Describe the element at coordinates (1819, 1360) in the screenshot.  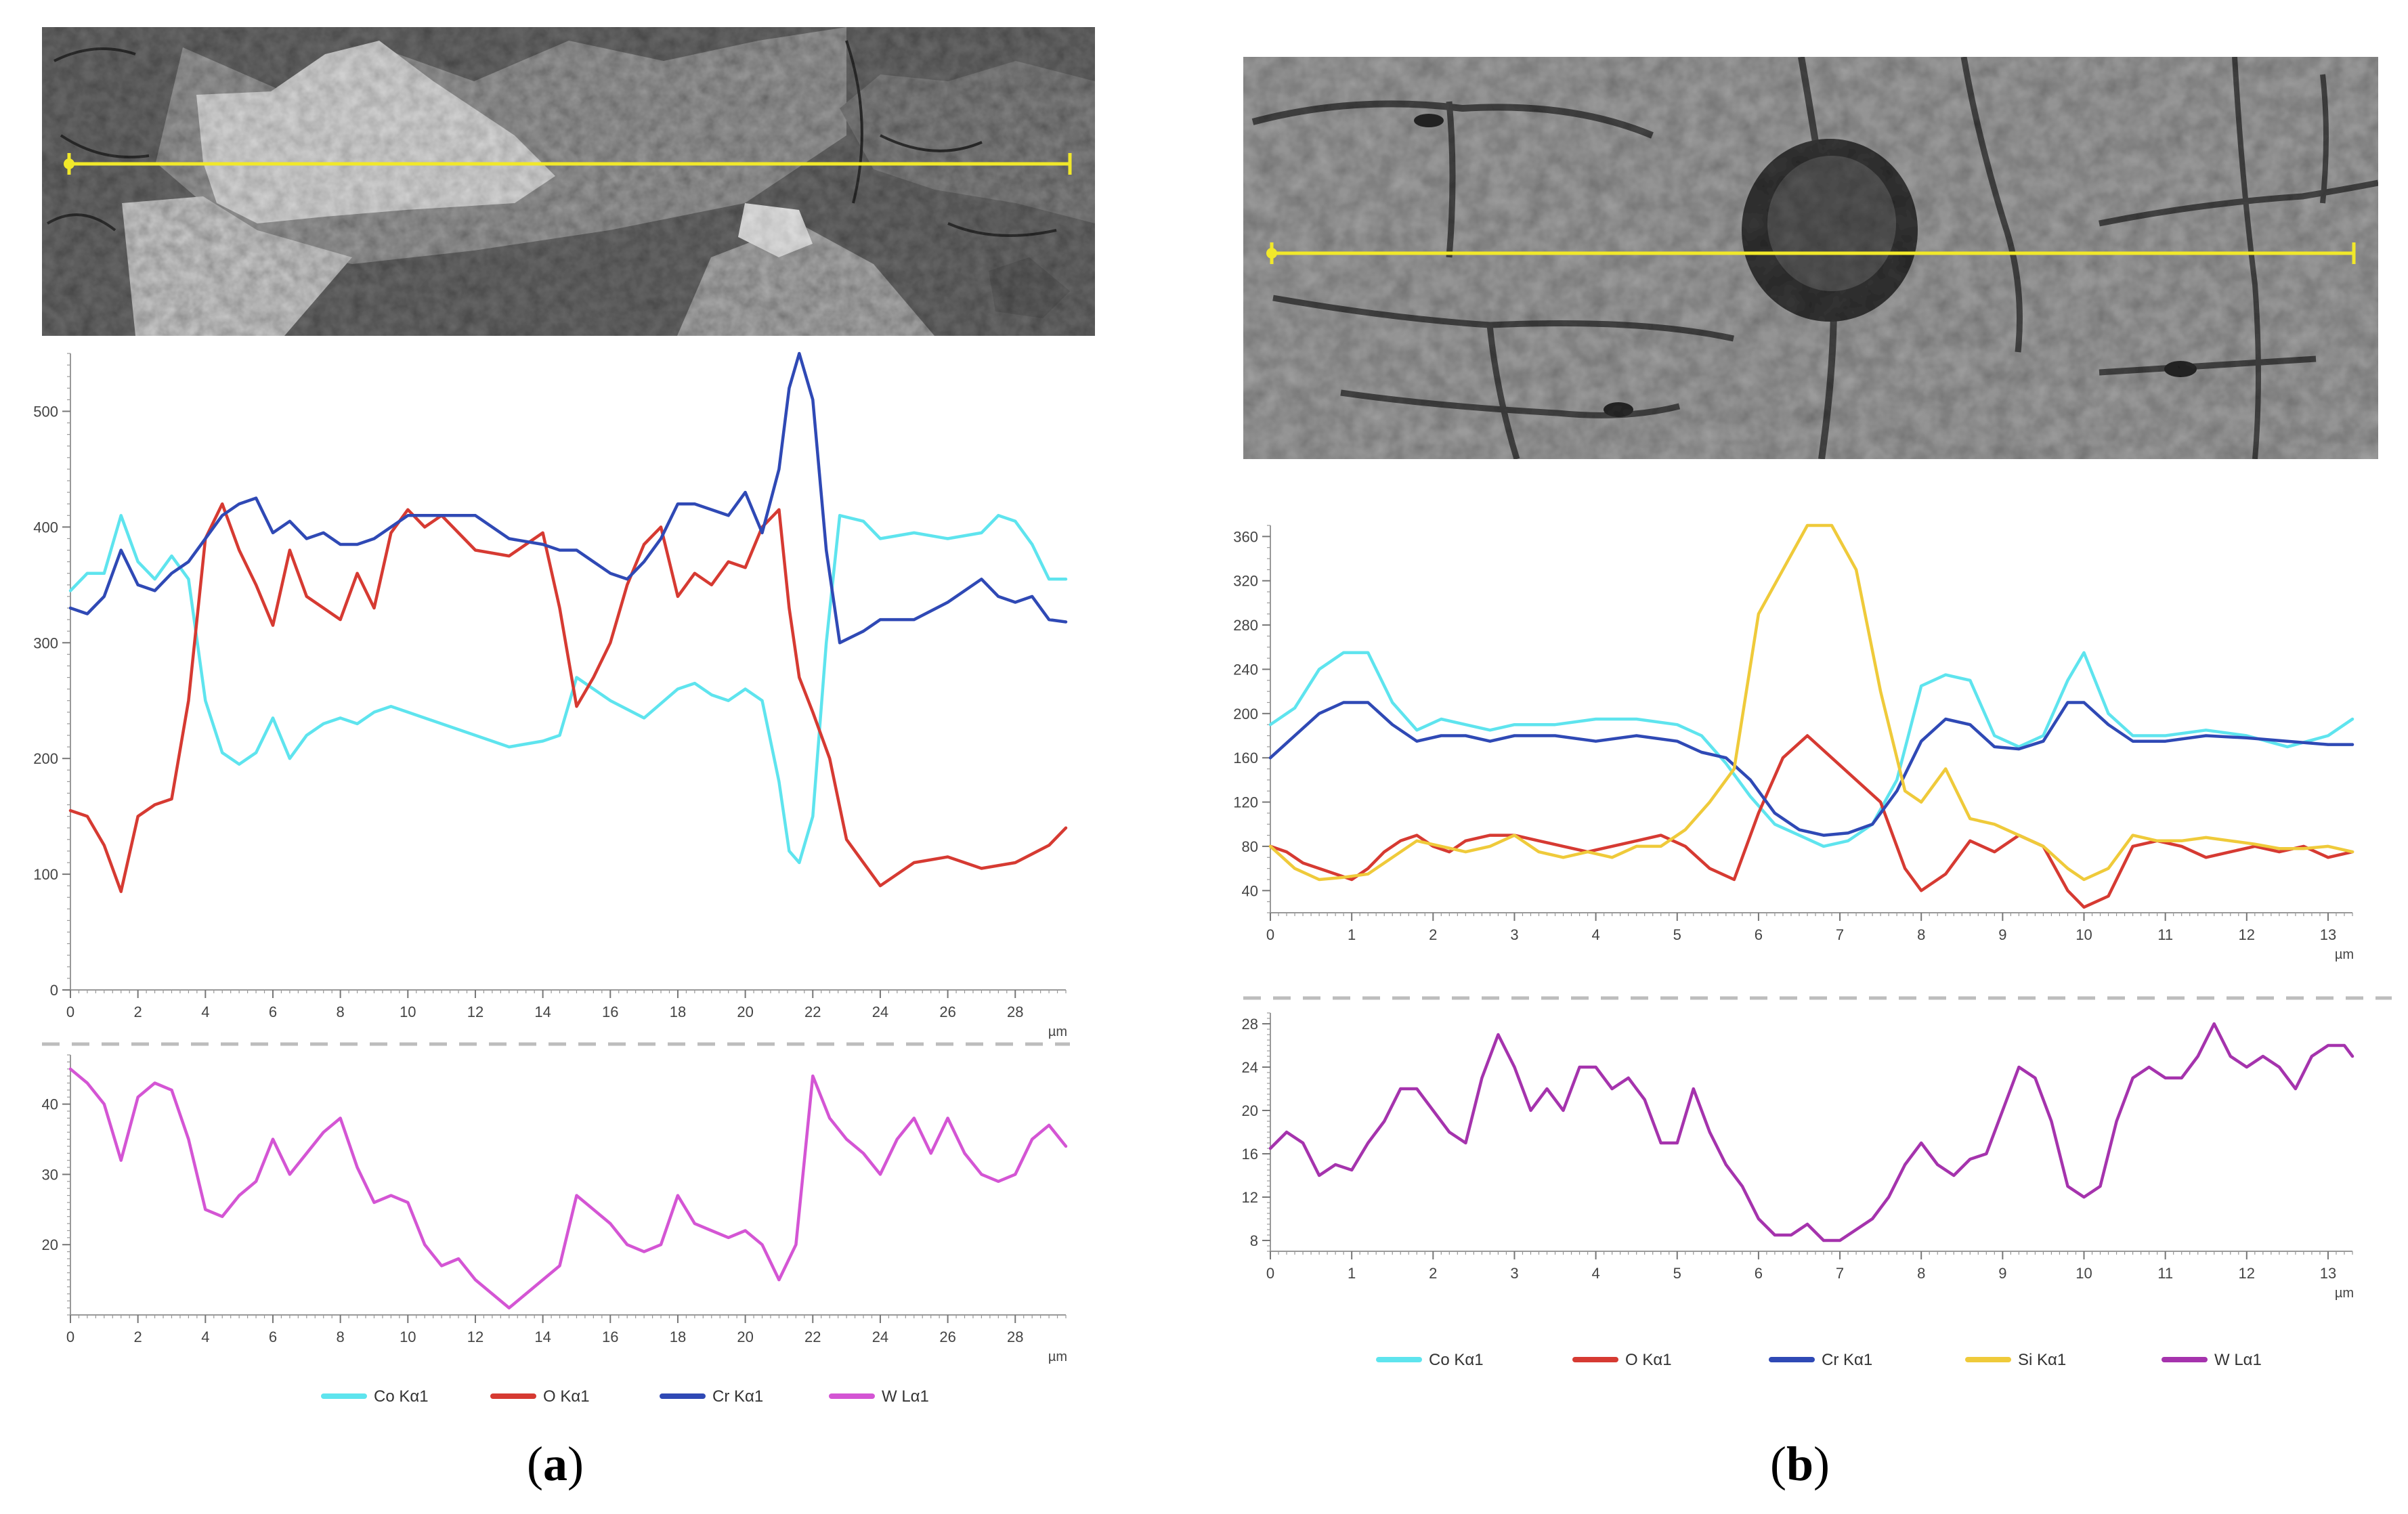
I see `legend-b: Co Kα1 O Kα1 Cr Kα1 Si Kα1 W Lα1` at that location.